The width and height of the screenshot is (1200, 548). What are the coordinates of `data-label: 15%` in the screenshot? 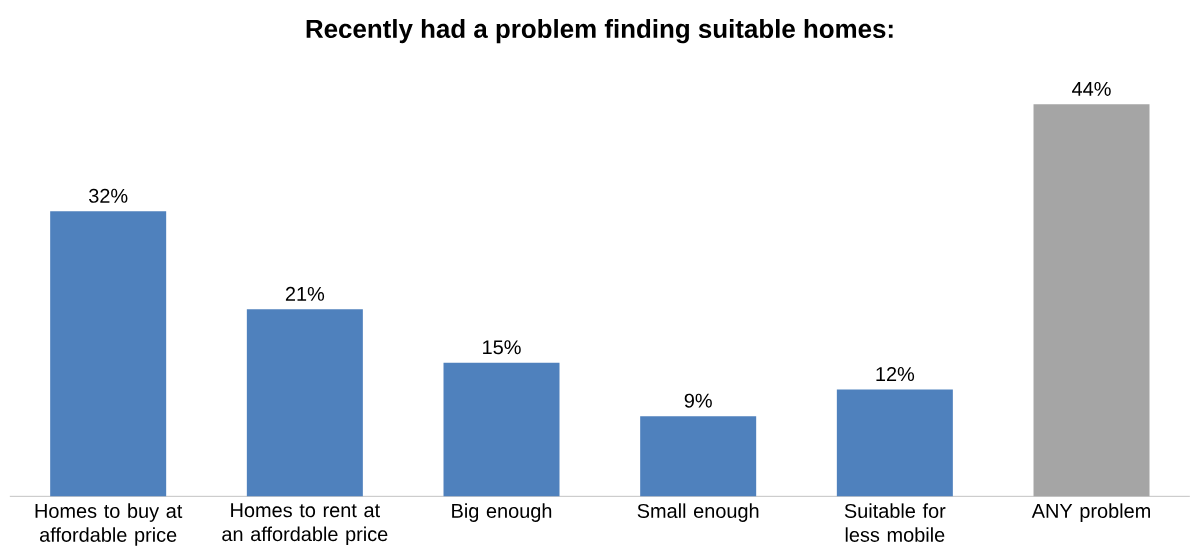 It's located at (502, 347).